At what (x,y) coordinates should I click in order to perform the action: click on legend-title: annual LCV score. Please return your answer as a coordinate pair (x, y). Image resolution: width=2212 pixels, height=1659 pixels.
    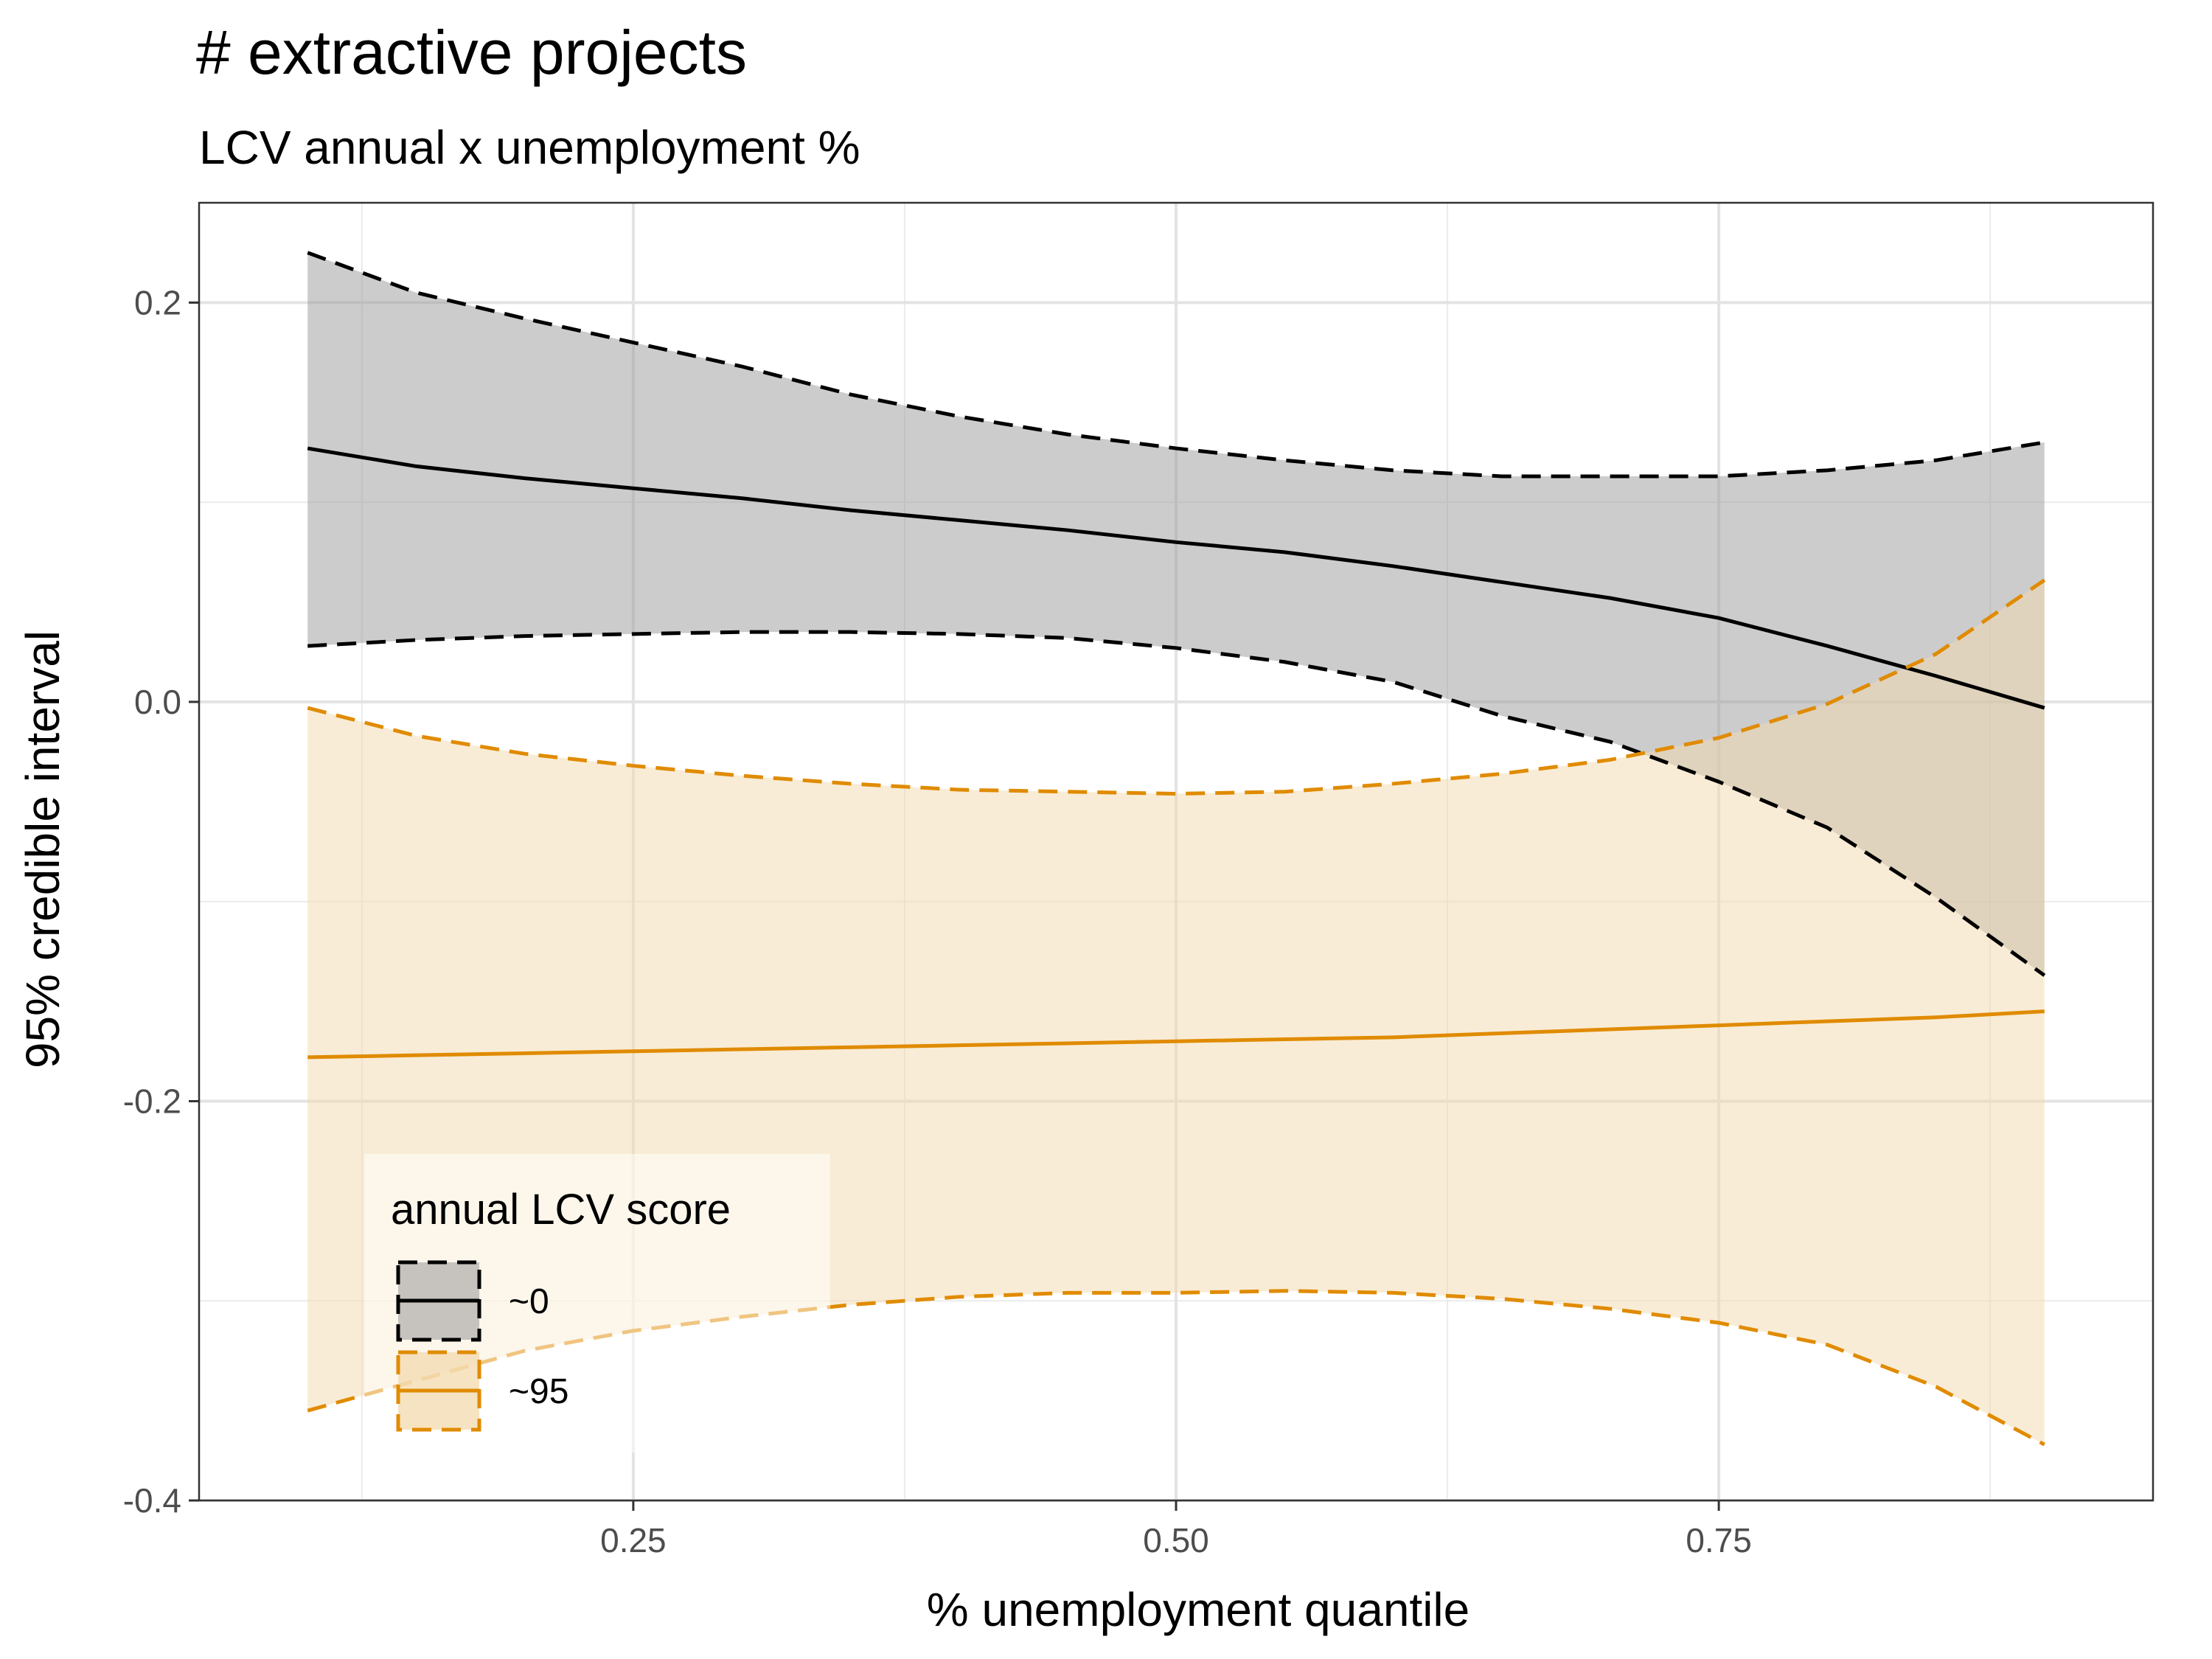
    Looking at the image, I should click on (561, 1210).